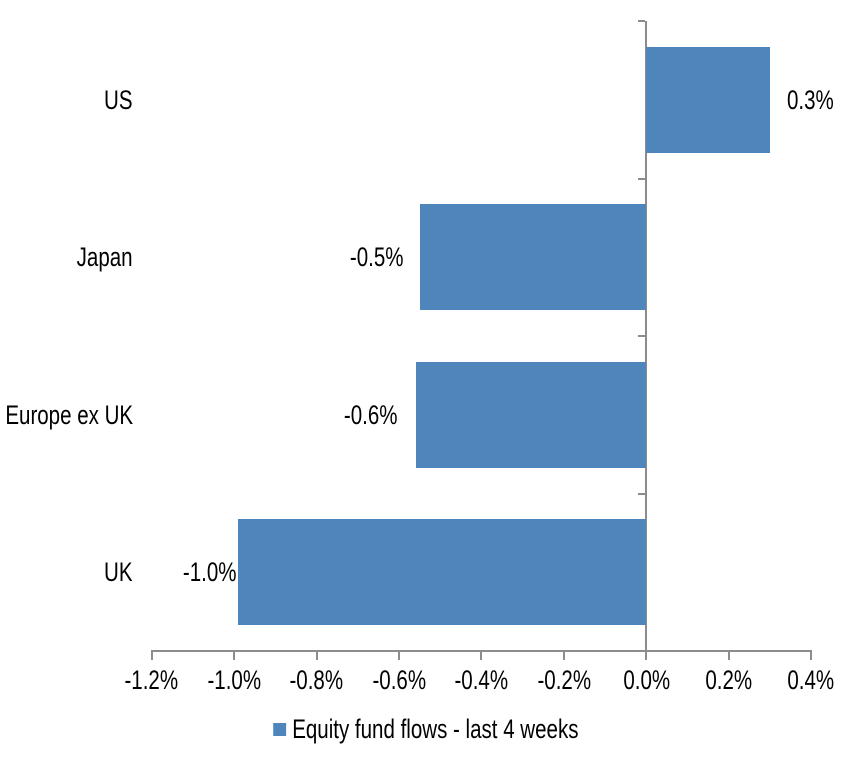 The width and height of the screenshot is (852, 757). I want to click on legend-entry: Equity fund flows - last 4 weeks, so click(426, 729).